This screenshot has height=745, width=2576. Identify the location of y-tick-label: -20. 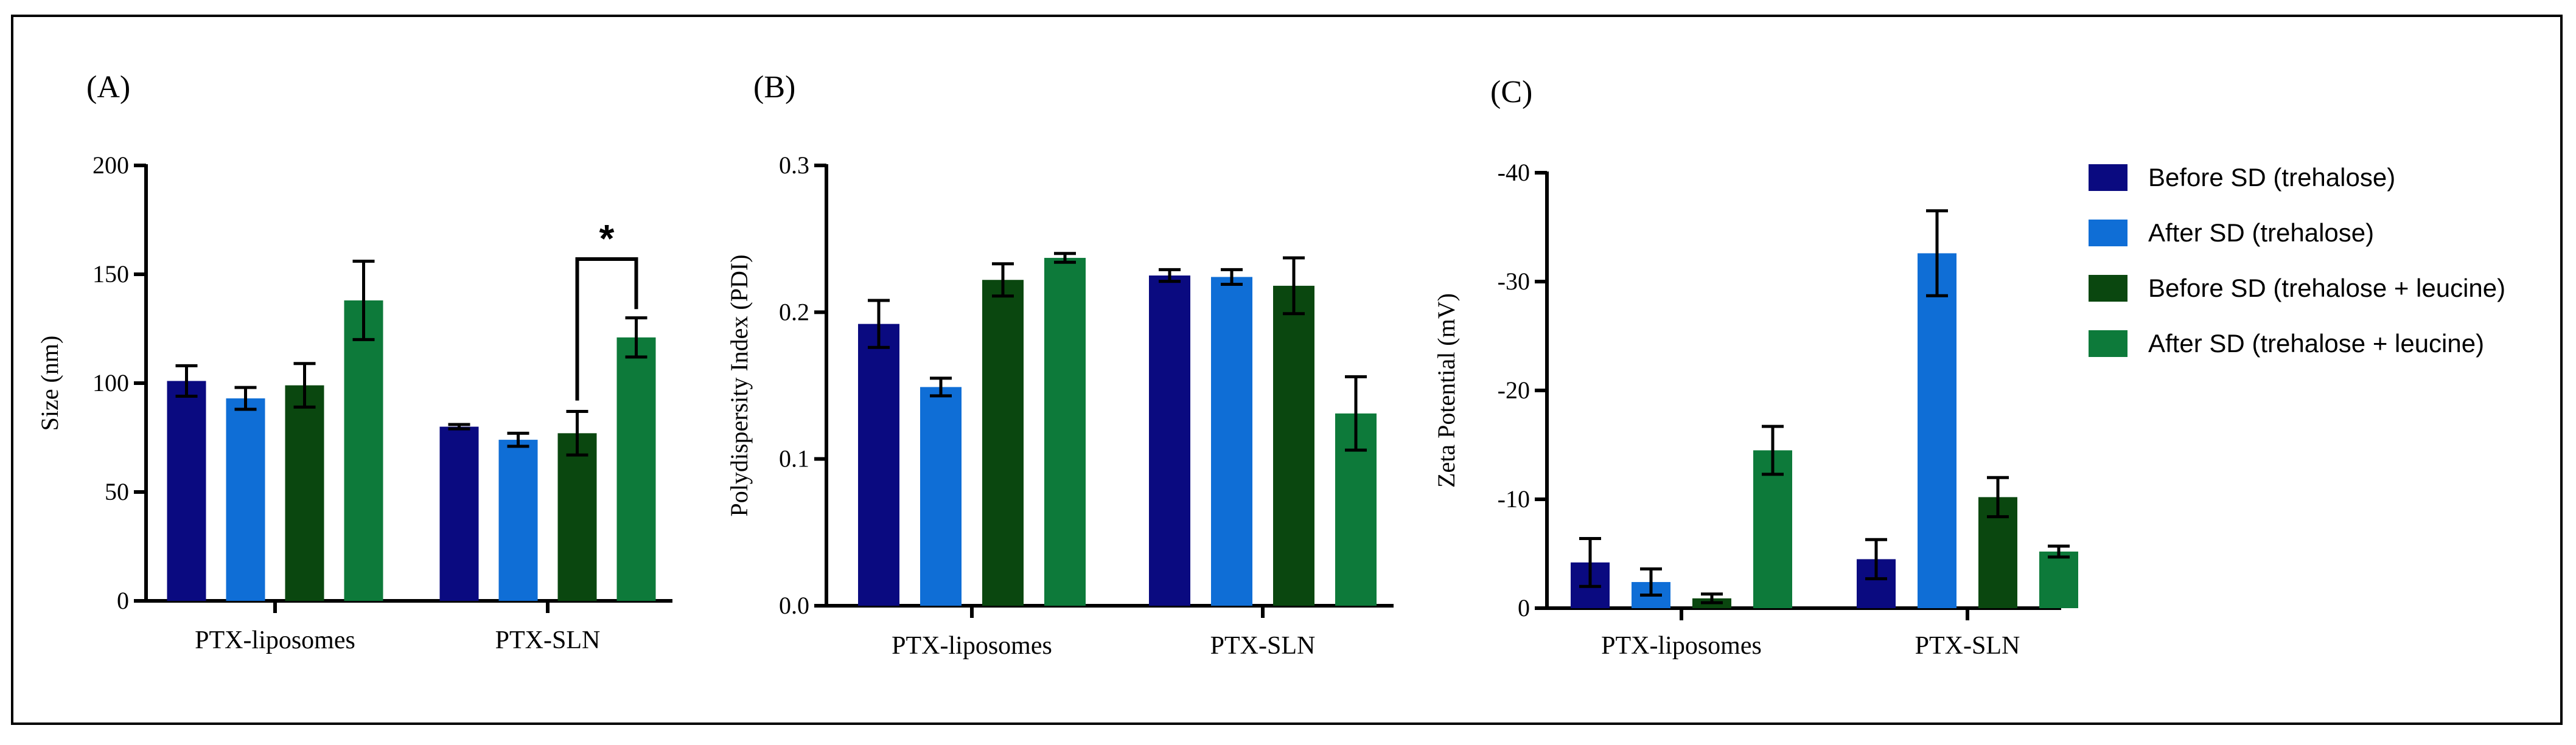
(1514, 390).